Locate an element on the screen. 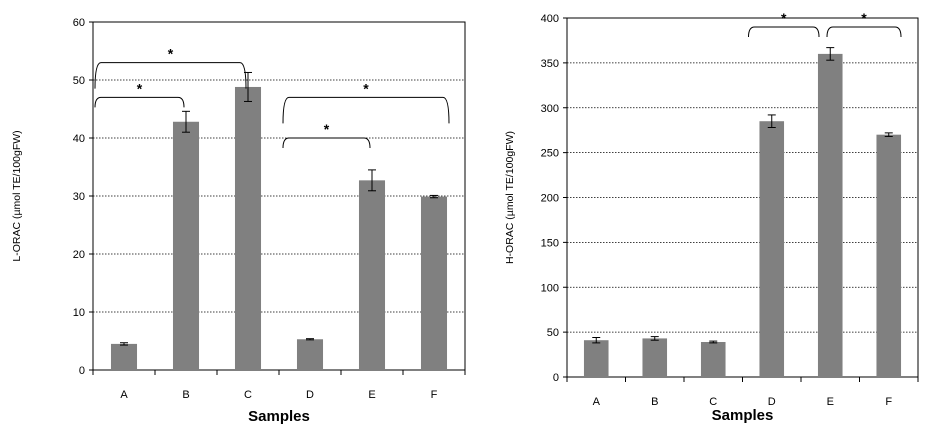 This screenshot has width=949, height=434. y-tick-label: 20 is located at coordinates (79, 255).